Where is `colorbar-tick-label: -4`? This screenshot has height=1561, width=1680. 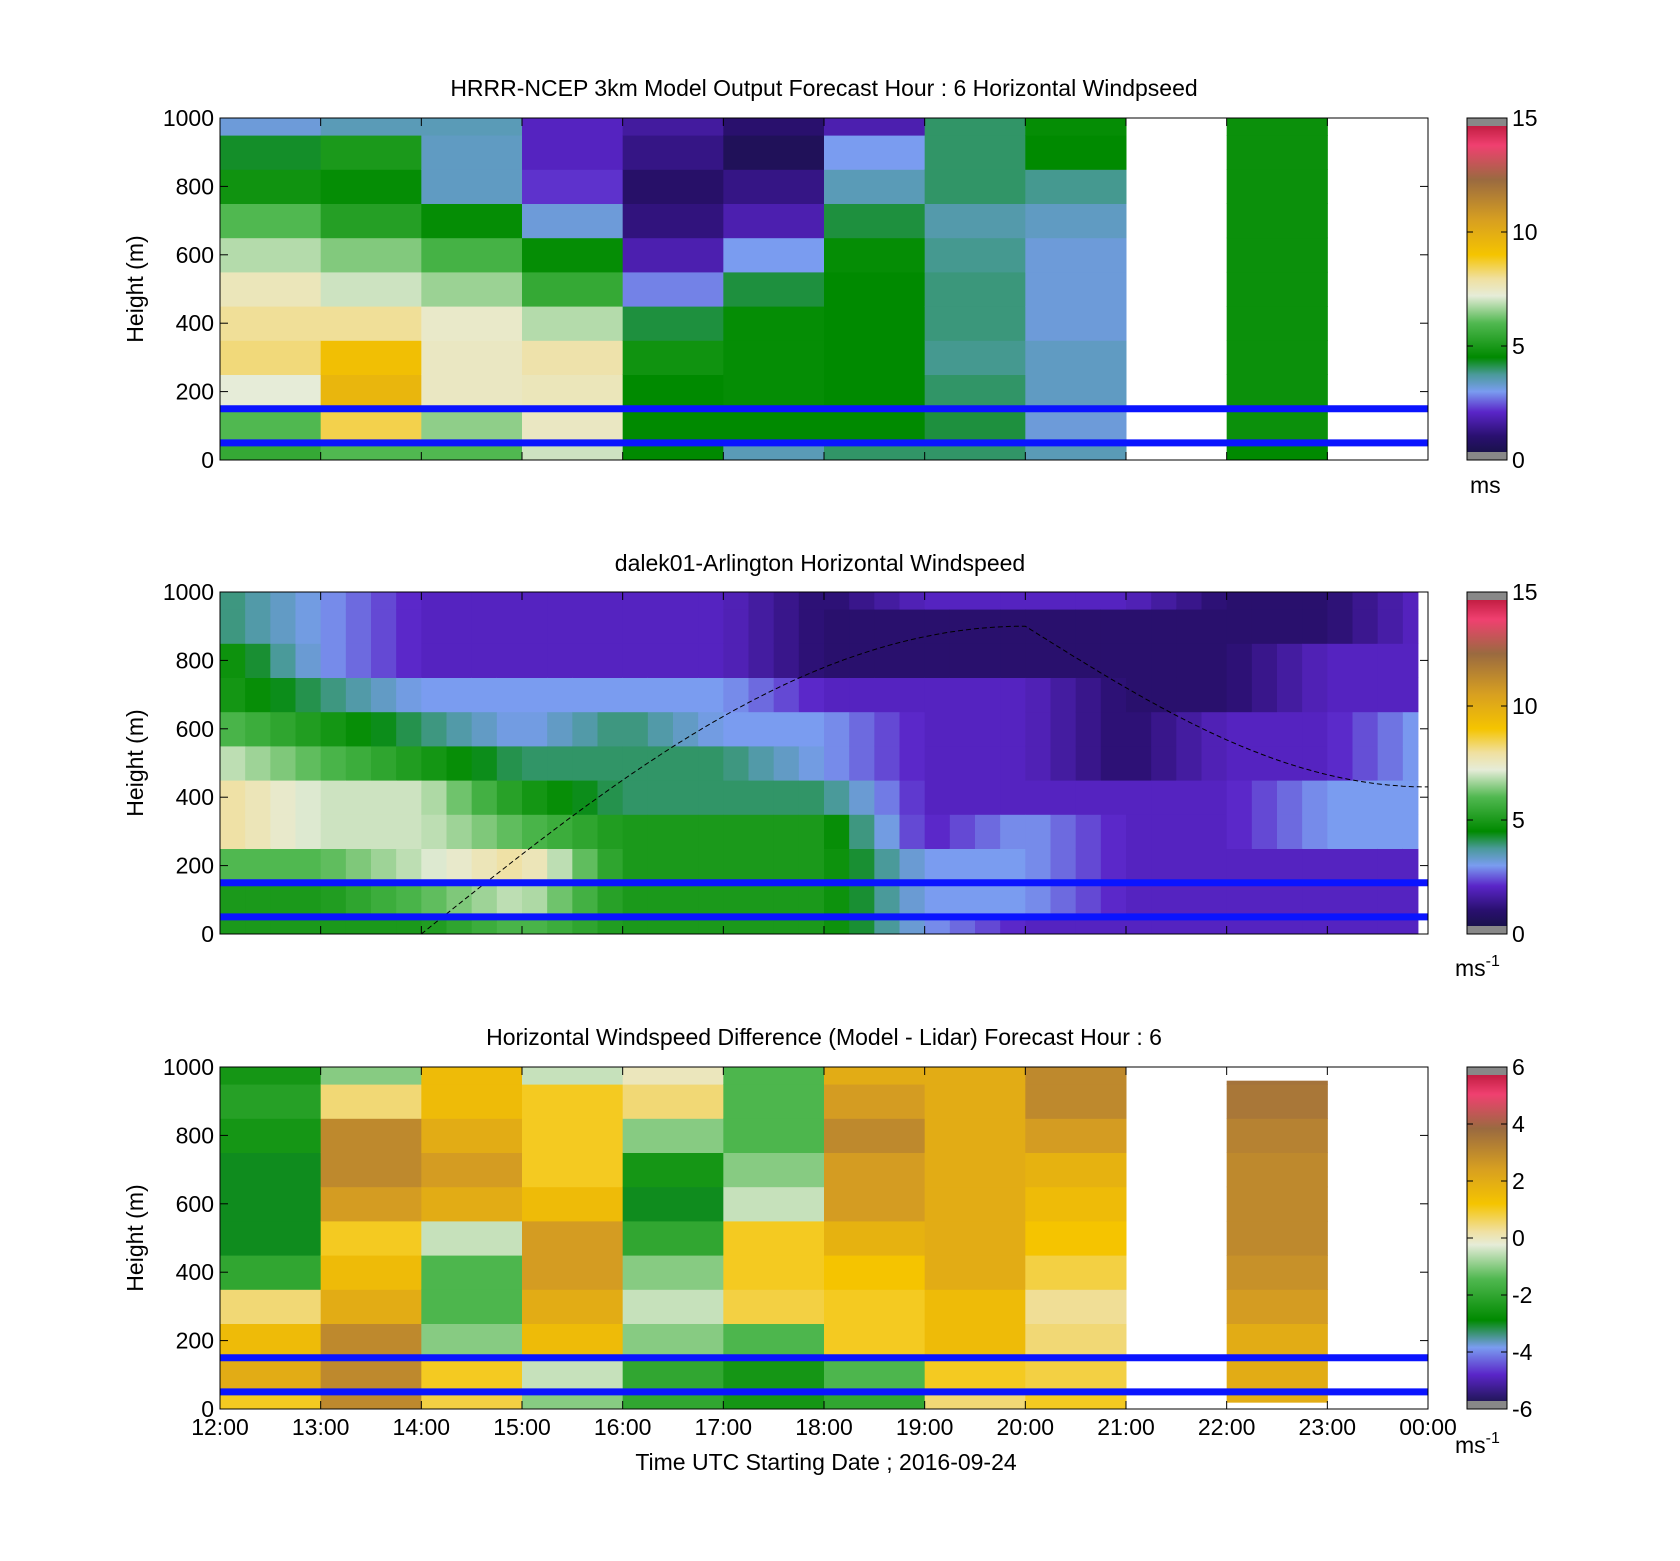 colorbar-tick-label: -4 is located at coordinates (1522, 1352).